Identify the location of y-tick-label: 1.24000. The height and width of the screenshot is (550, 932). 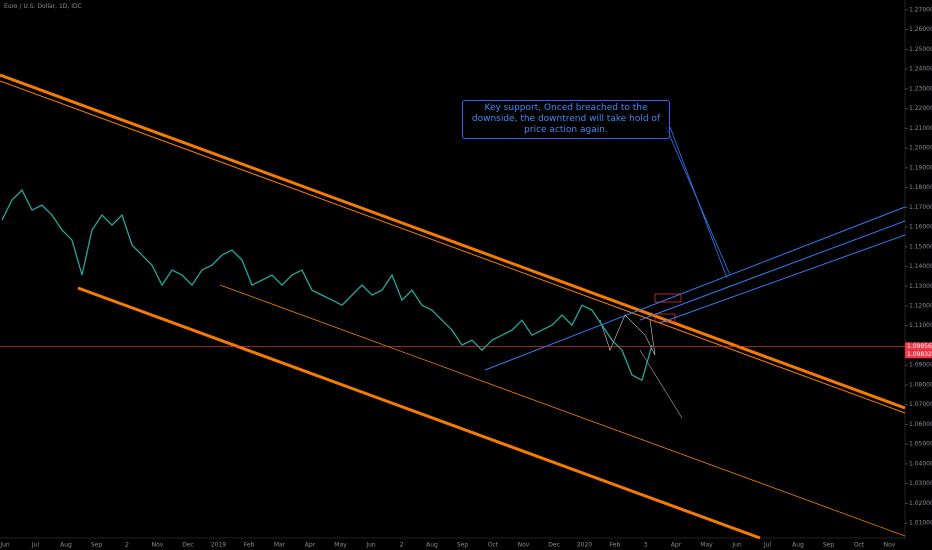
(920, 69).